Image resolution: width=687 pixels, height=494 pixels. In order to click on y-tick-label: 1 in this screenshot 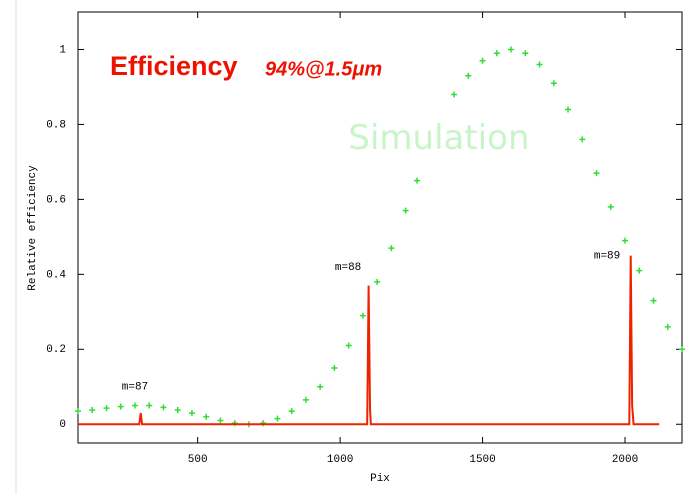, I will do `click(62, 50)`.